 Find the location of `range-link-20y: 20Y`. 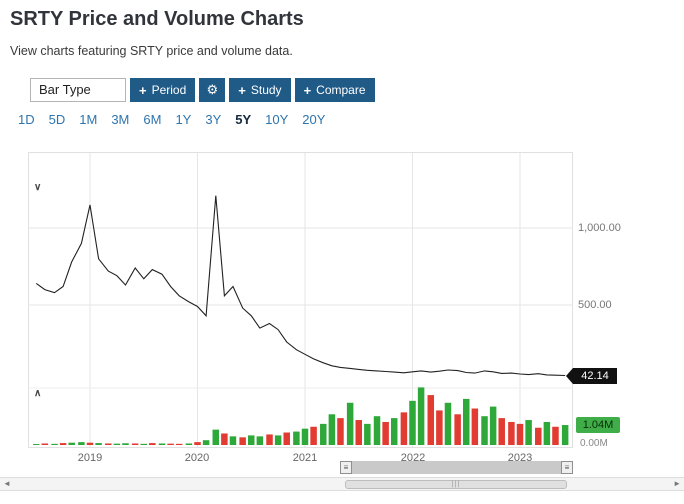

range-link-20y: 20Y is located at coordinates (314, 119).